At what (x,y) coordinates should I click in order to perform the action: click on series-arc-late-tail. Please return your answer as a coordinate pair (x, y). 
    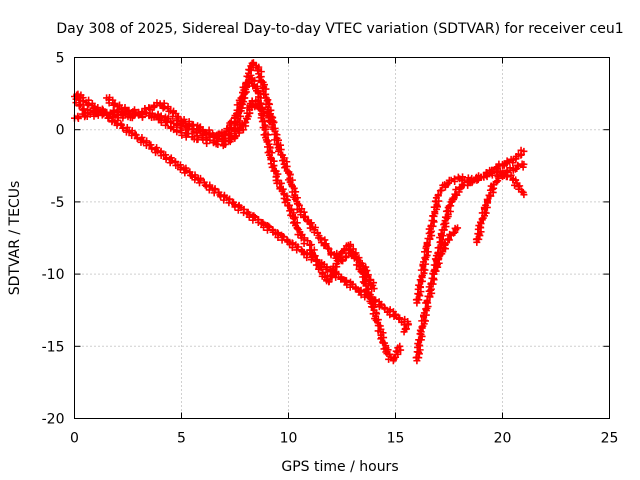
    Looking at the image, I should click on (500, 203).